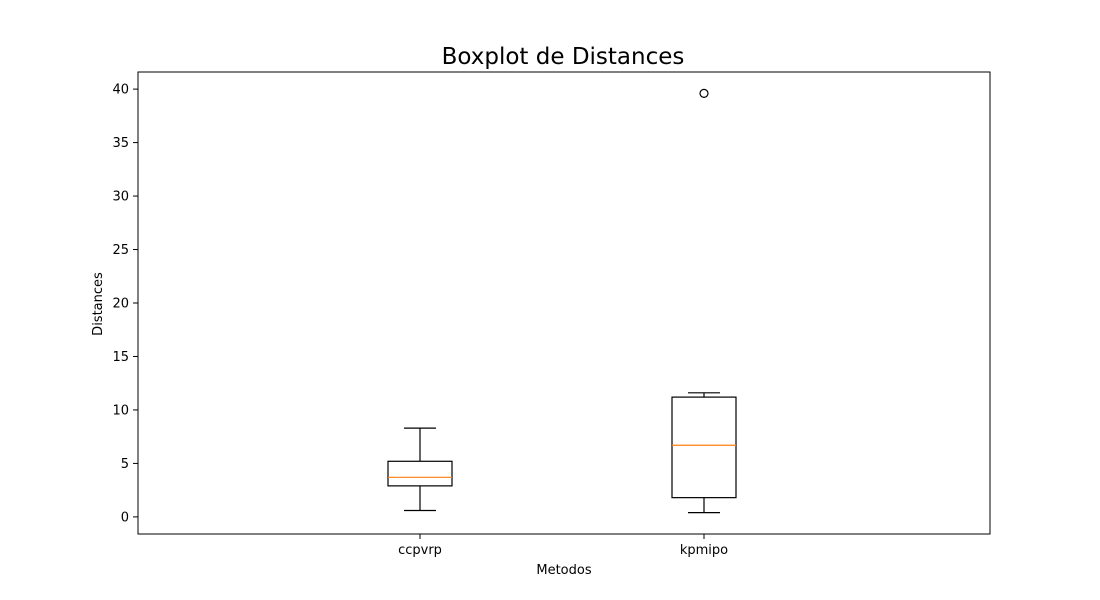  What do you see at coordinates (120, 143) in the screenshot?
I see `y-tick-label: 35` at bounding box center [120, 143].